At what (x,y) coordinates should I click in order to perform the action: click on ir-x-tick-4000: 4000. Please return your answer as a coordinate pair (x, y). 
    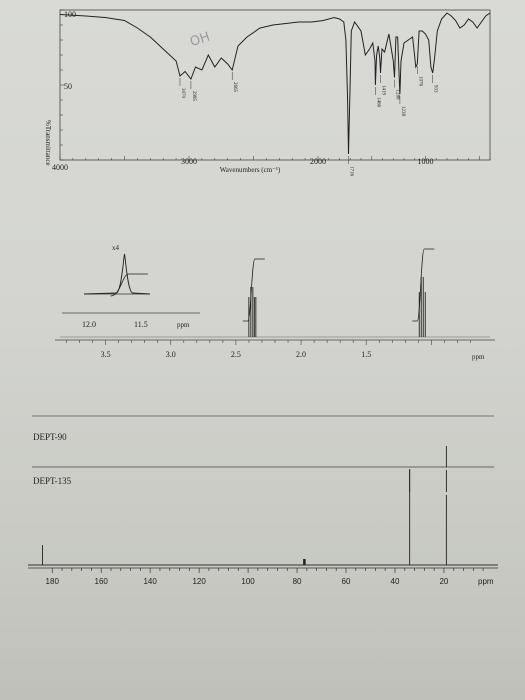
    Looking at the image, I should click on (60, 167).